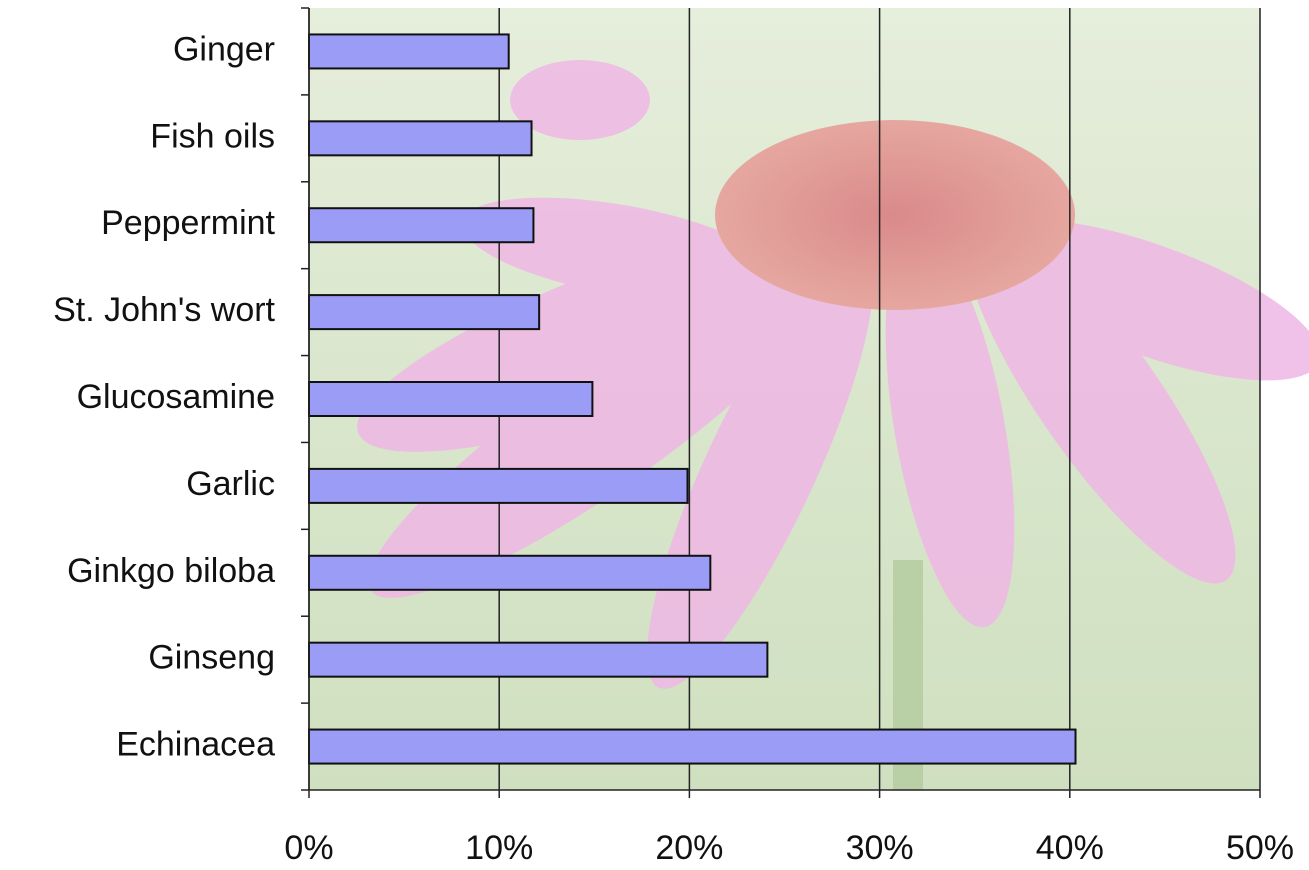  I want to click on y-tick-label: Glucosamine, so click(176, 397).